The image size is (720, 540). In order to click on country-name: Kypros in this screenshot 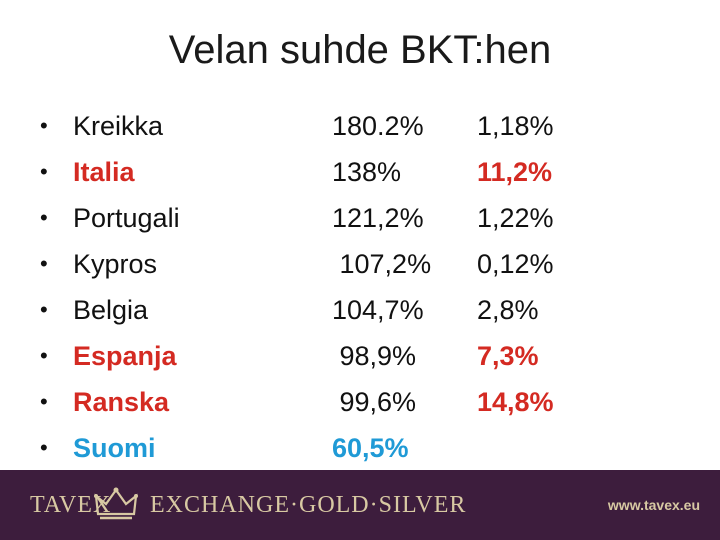, I will do `click(115, 264)`.